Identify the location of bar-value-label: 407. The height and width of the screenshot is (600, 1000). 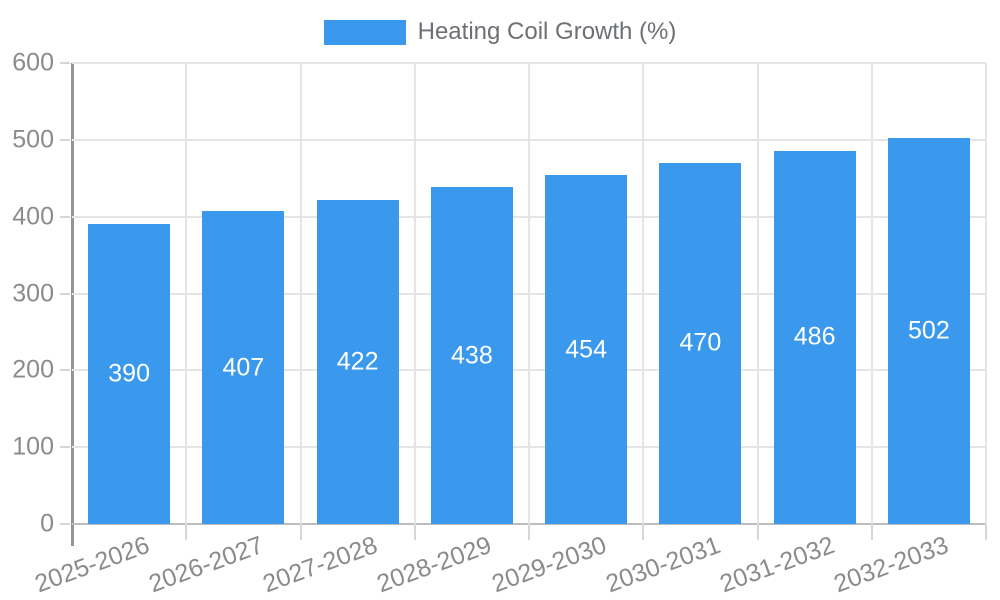
(243, 367).